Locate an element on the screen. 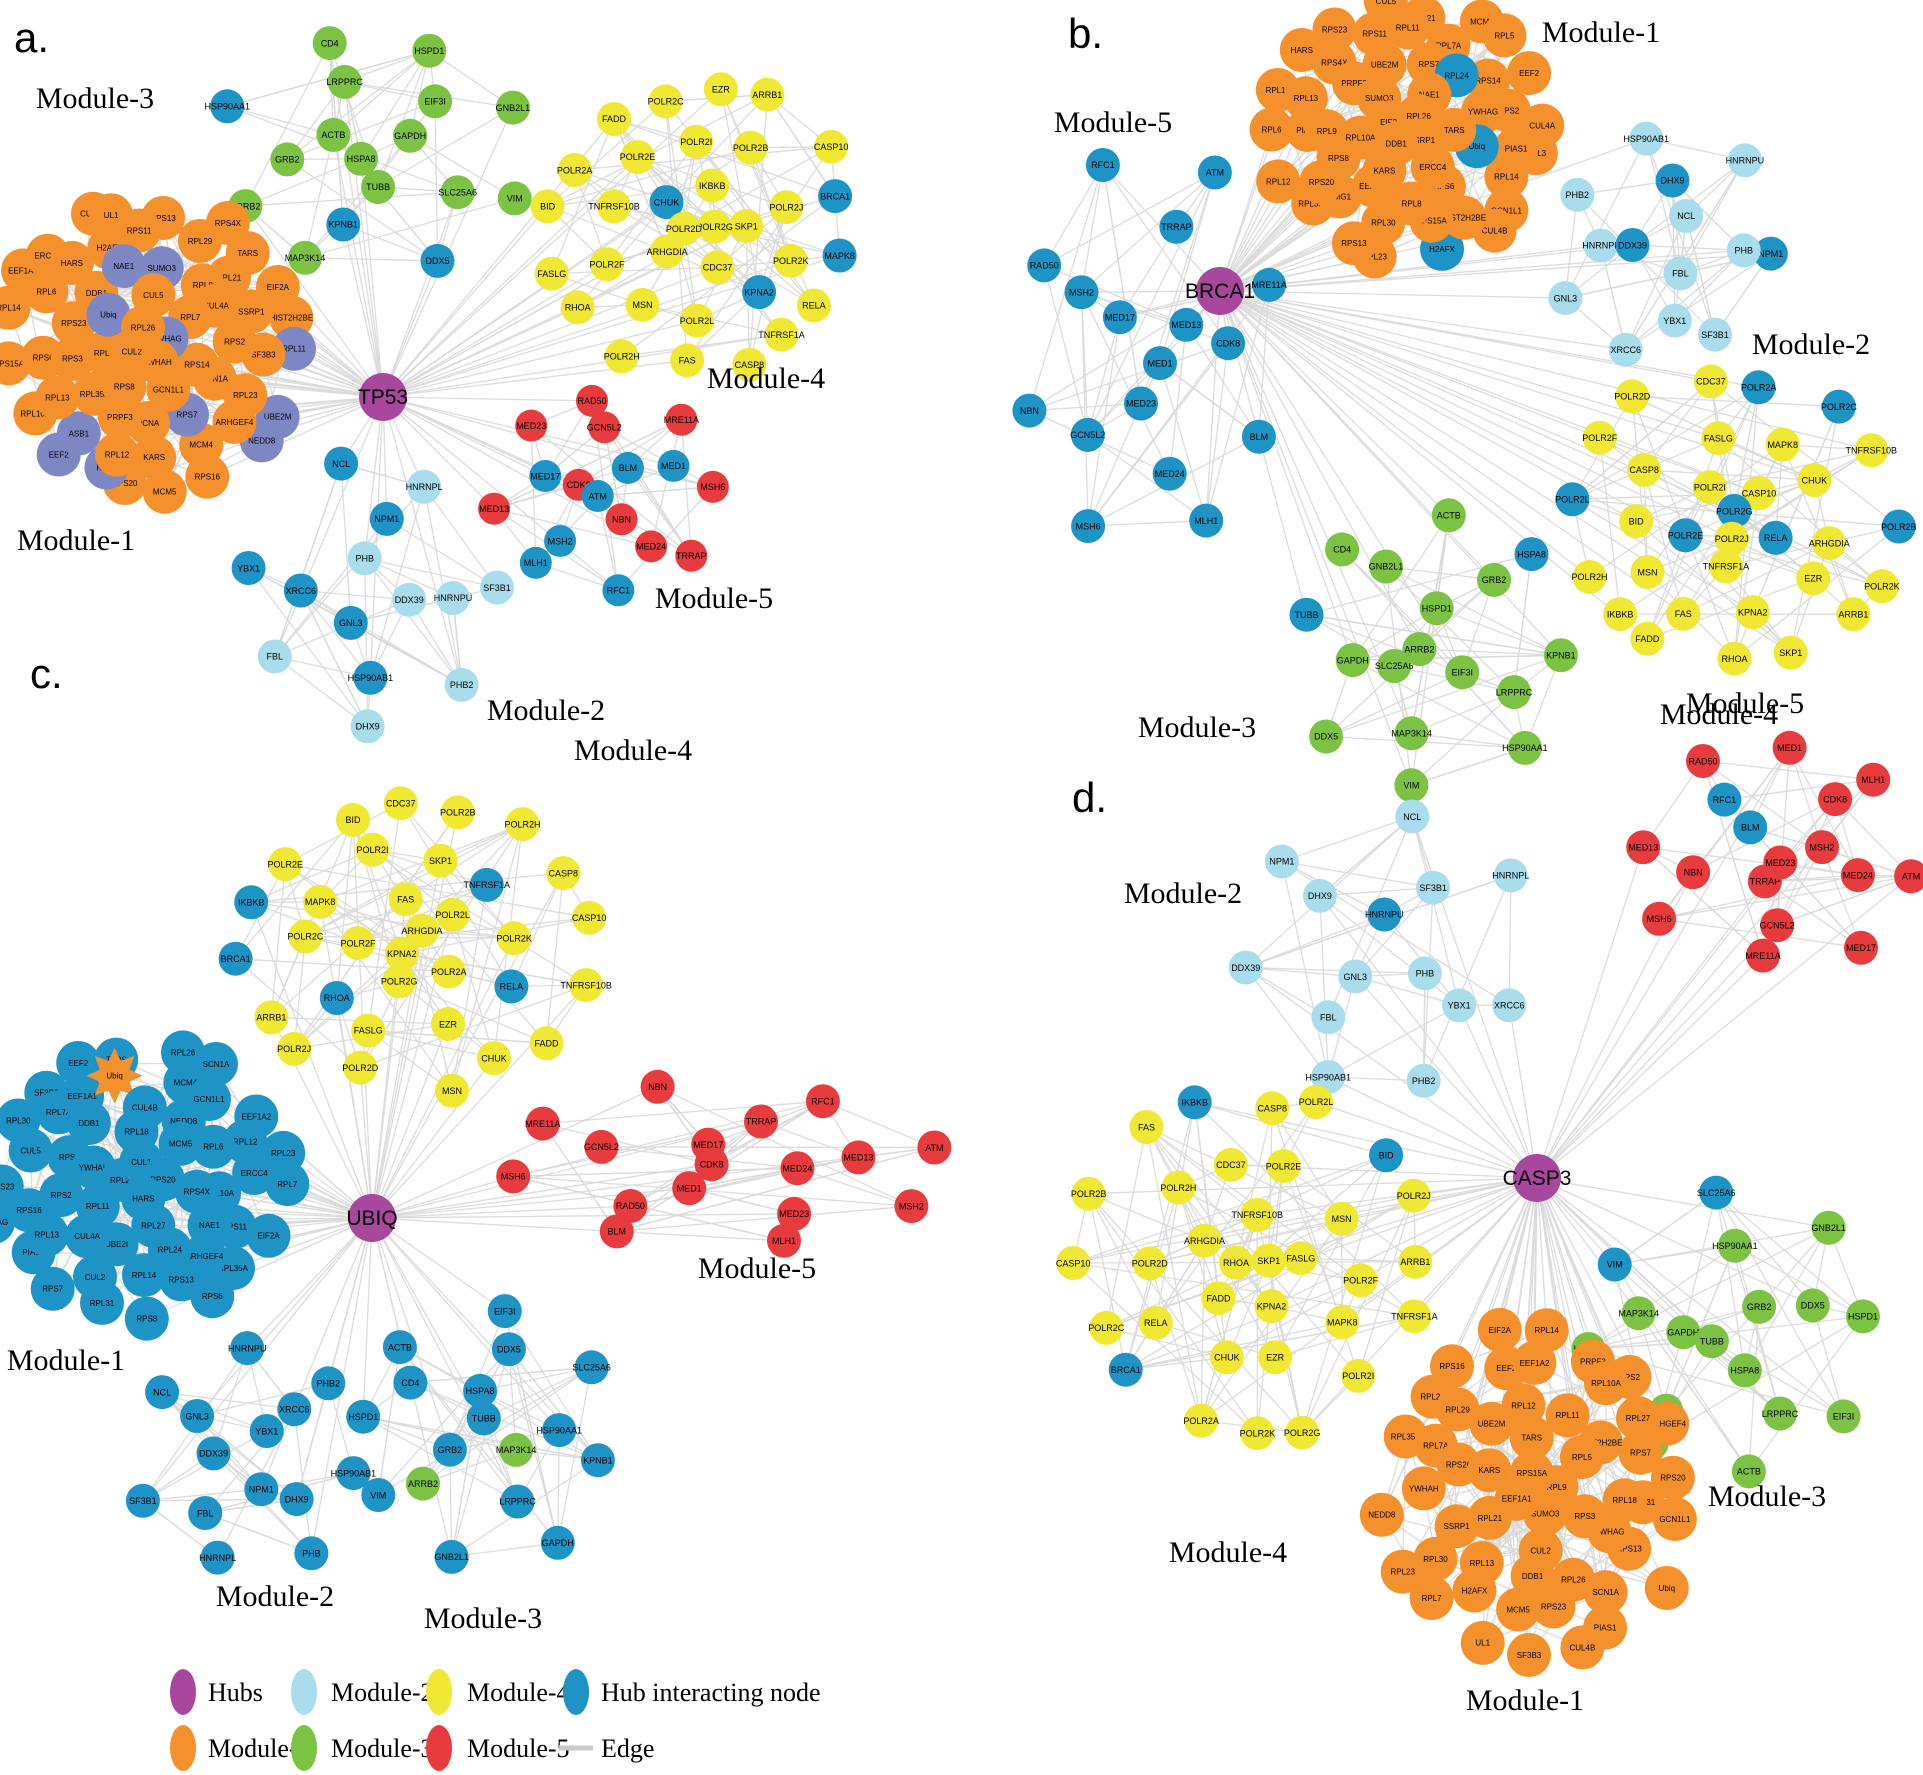  node-rpl26: RPL26 is located at coordinates (143, 327).